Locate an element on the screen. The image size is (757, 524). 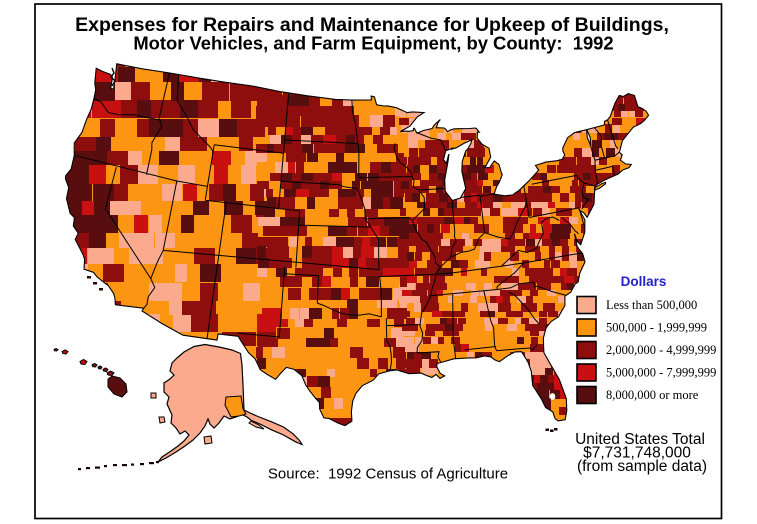
svg-text: Less than 500,000 is located at coordinates (651, 305).